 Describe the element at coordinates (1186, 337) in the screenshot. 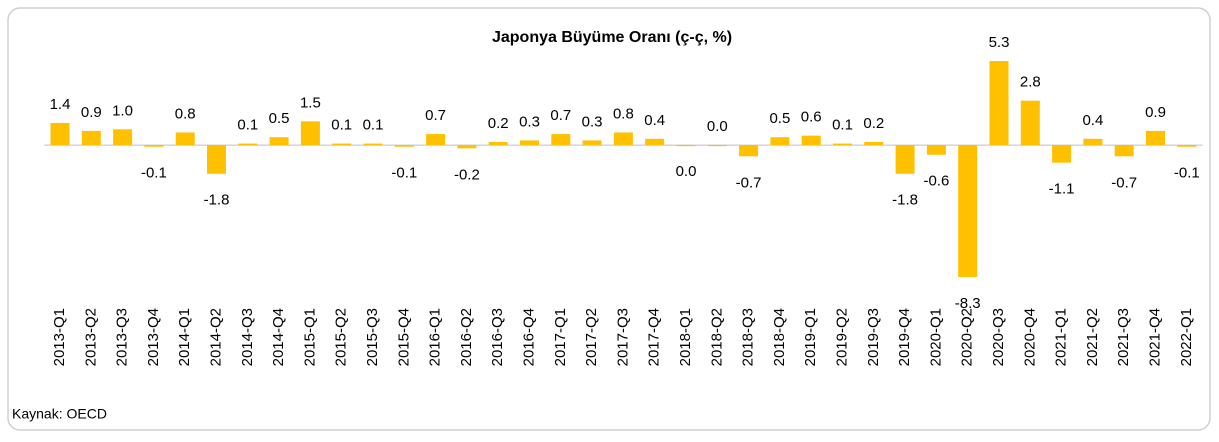

I see `x-tick-label: 2022-Q1` at that location.